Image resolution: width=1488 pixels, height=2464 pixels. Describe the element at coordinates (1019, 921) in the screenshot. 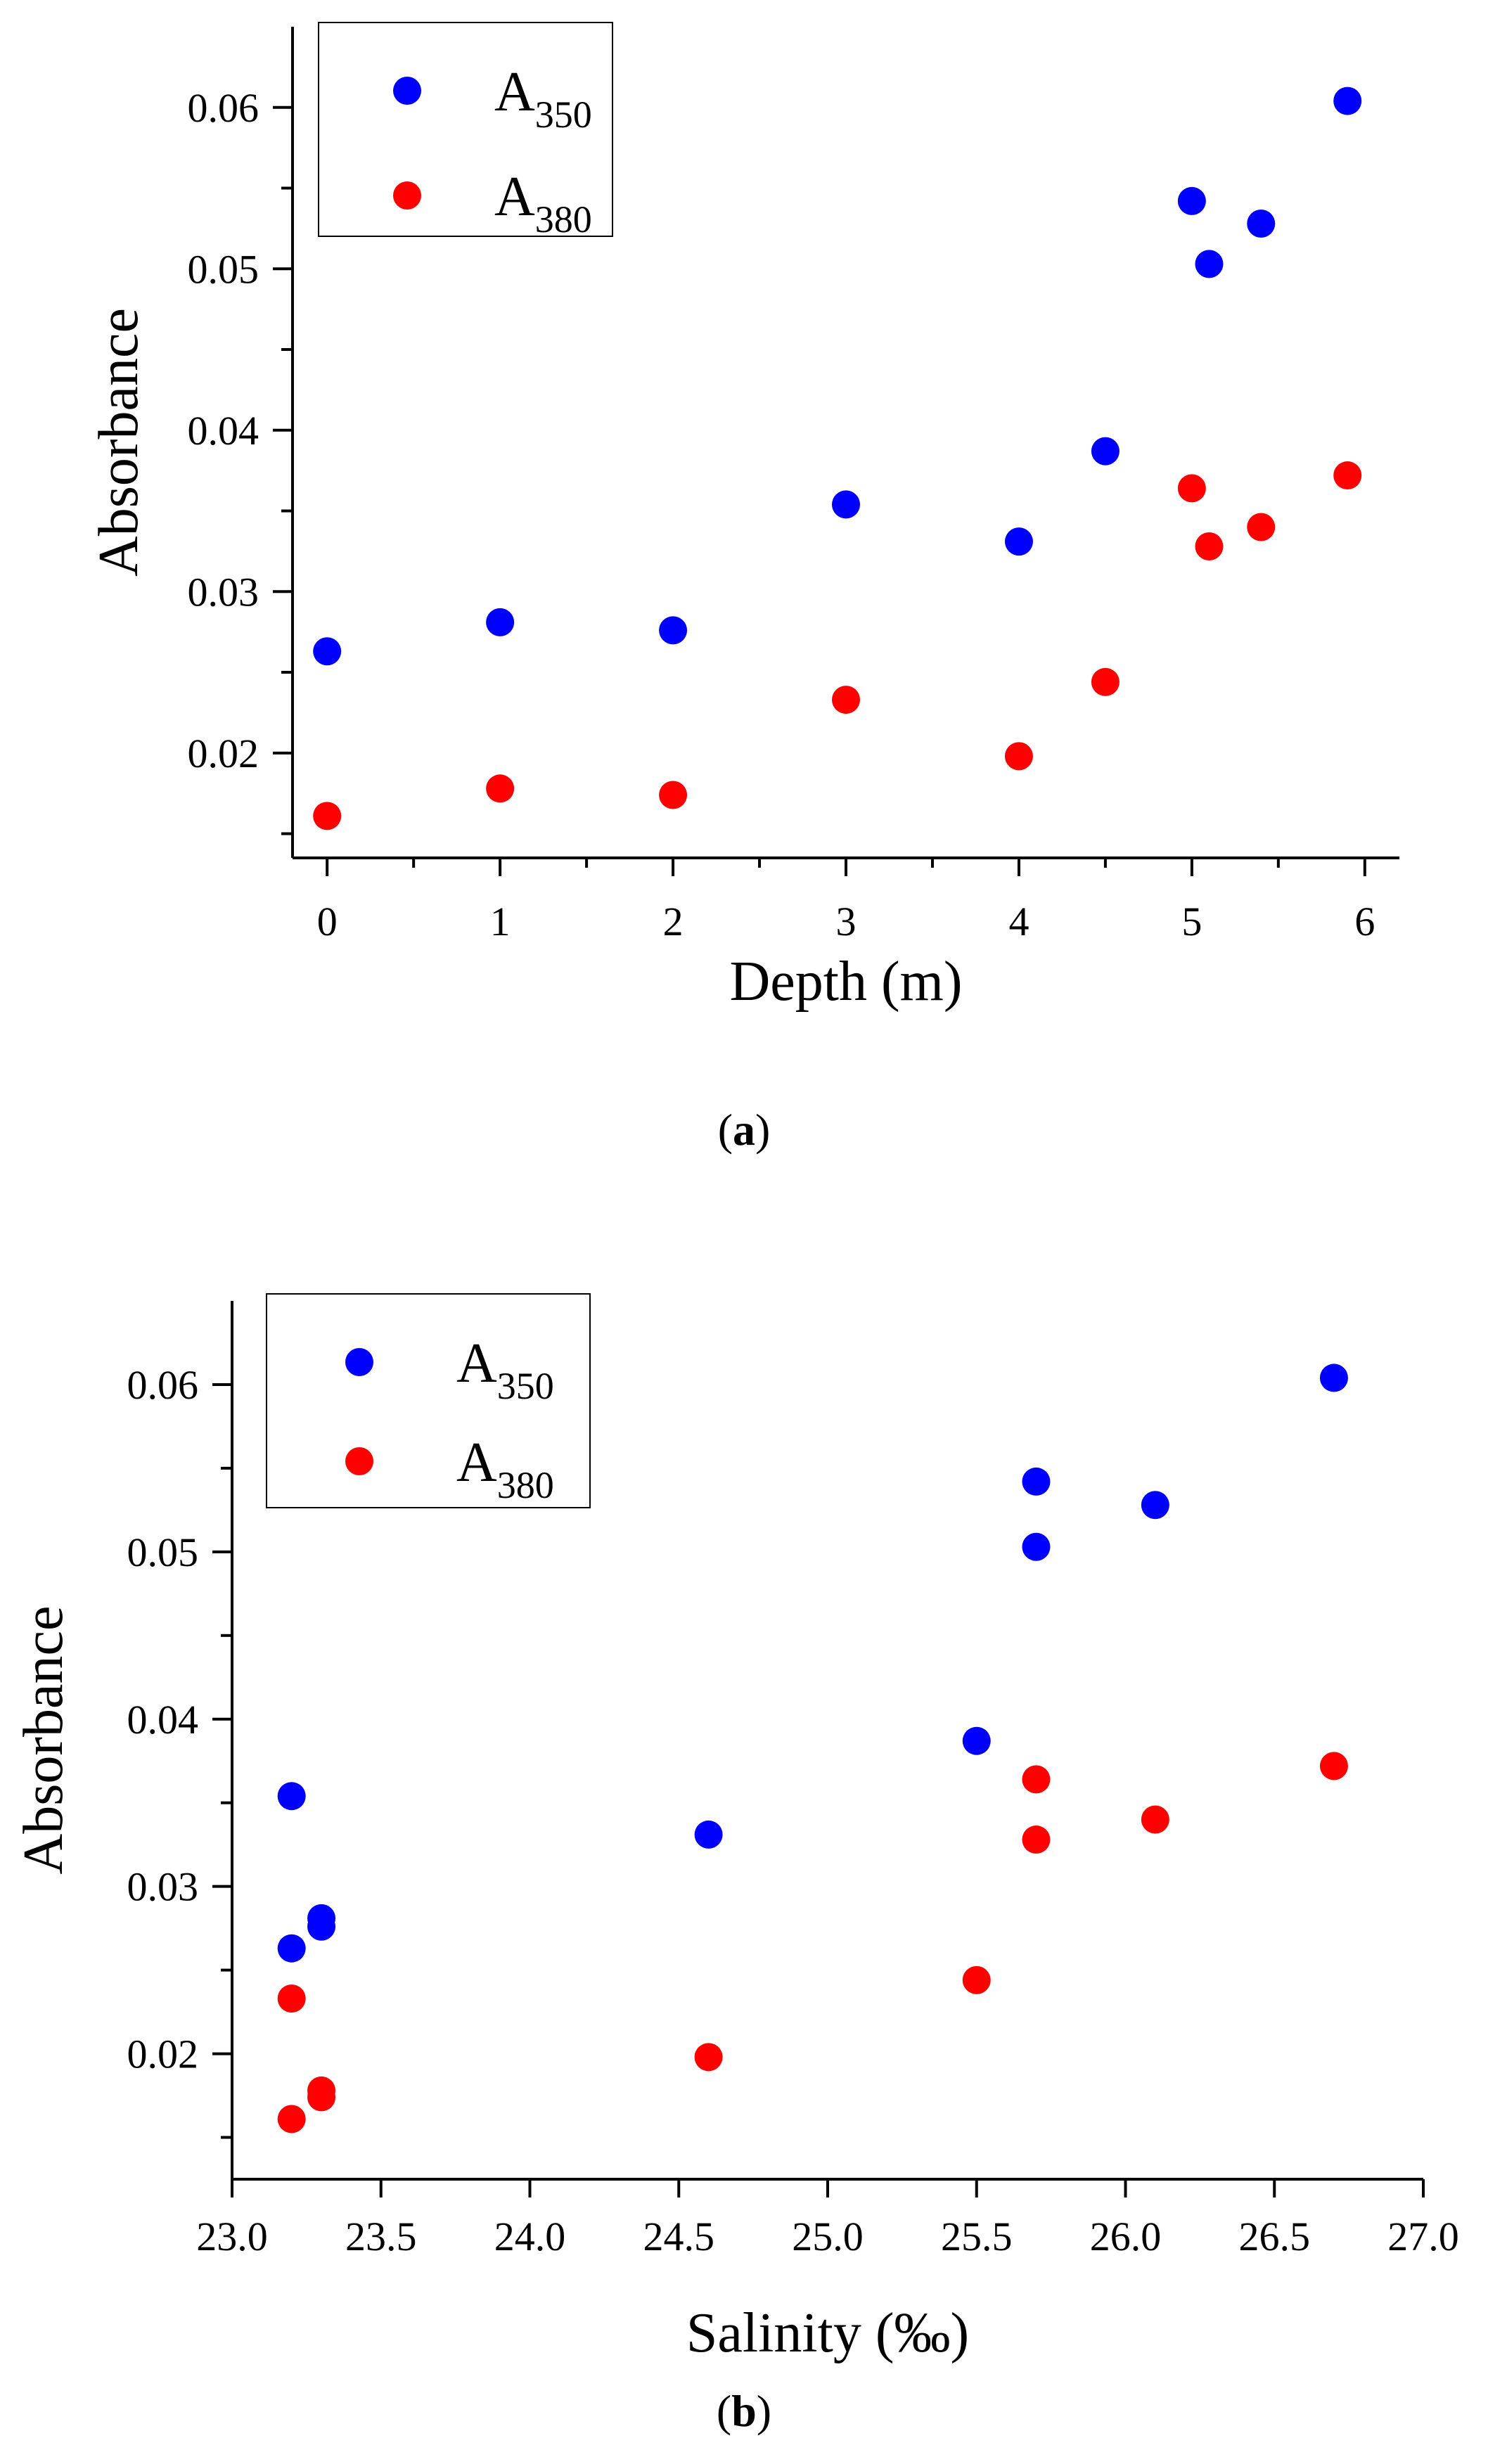

I see `x-tick-label: 4` at that location.